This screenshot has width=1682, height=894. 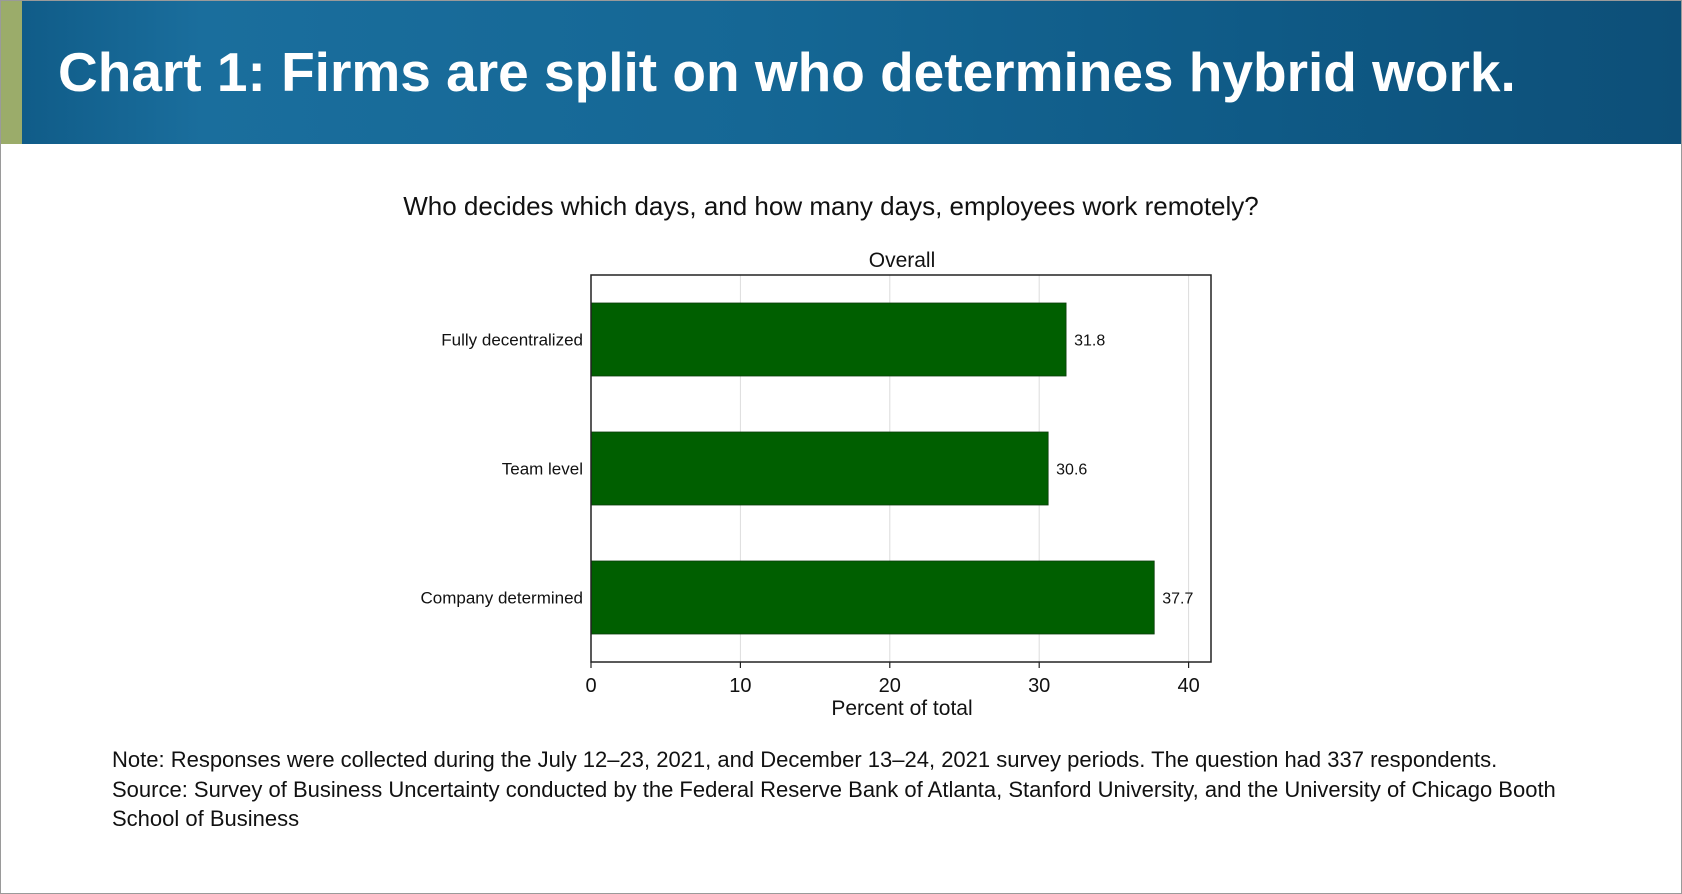 What do you see at coordinates (512, 340) in the screenshot?
I see `category-label: Fully decentralized` at bounding box center [512, 340].